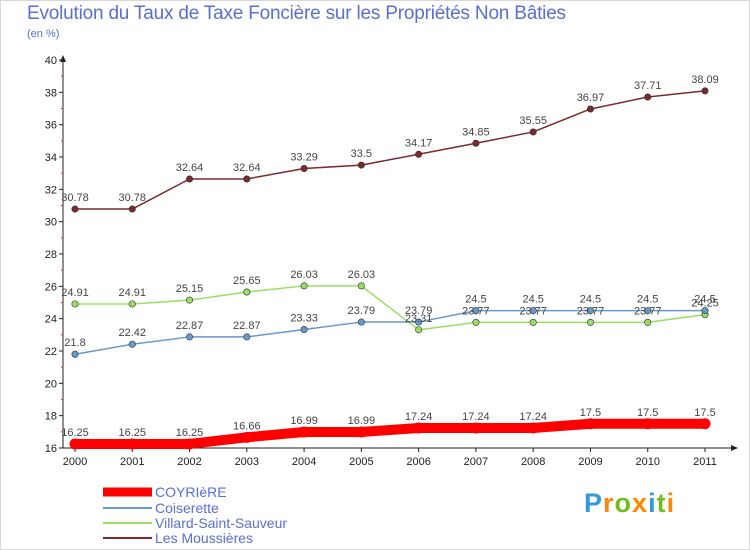 The image size is (750, 550). Describe the element at coordinates (191, 492) in the screenshot. I see `legend-label: COYRIèRE` at that location.